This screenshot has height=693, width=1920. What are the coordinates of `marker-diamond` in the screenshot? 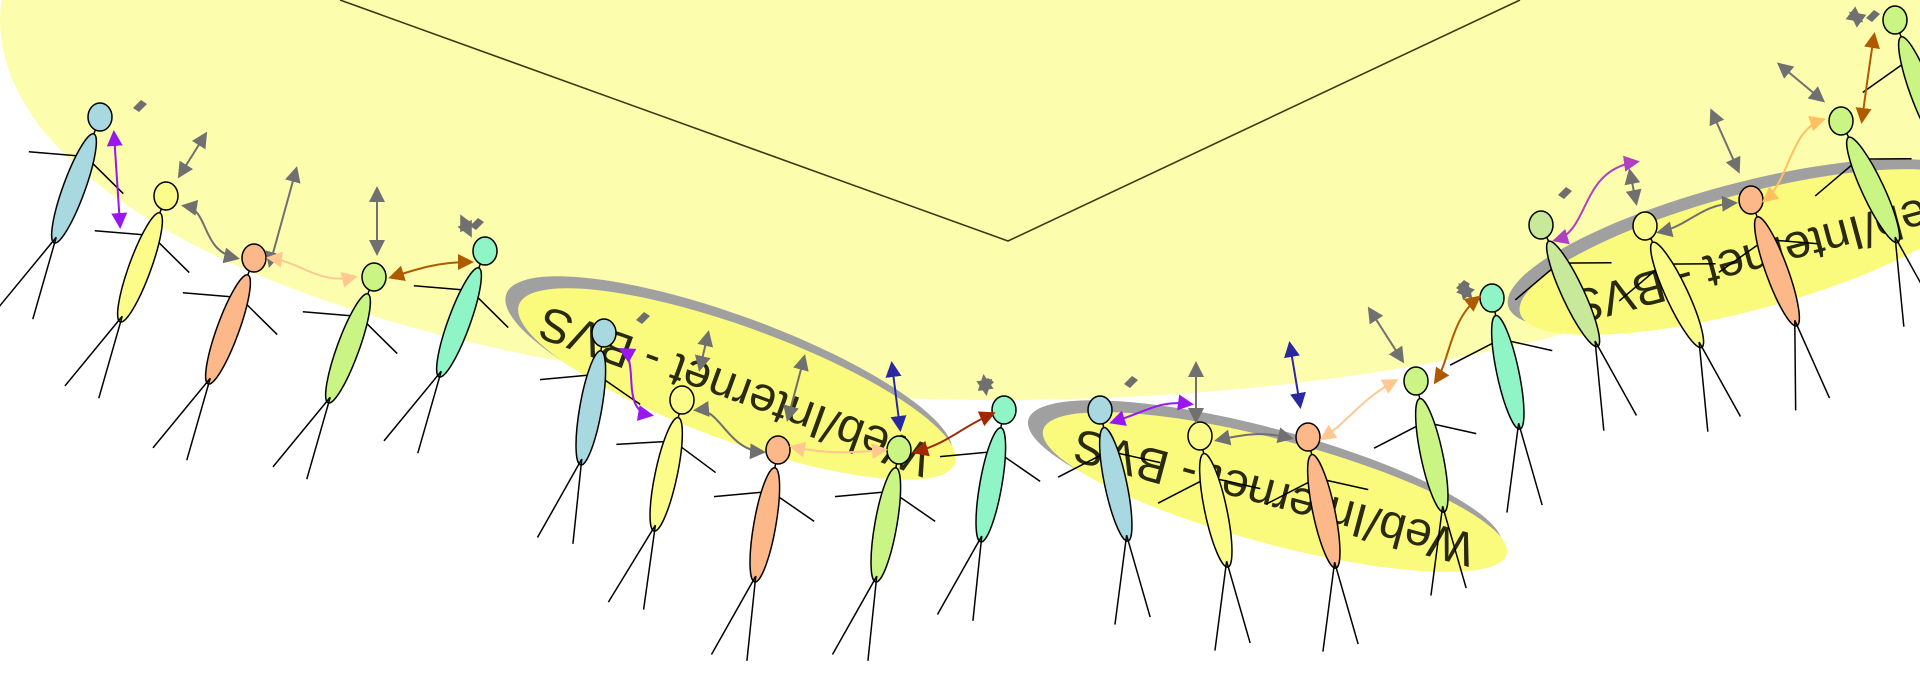 It's located at (1131, 382).